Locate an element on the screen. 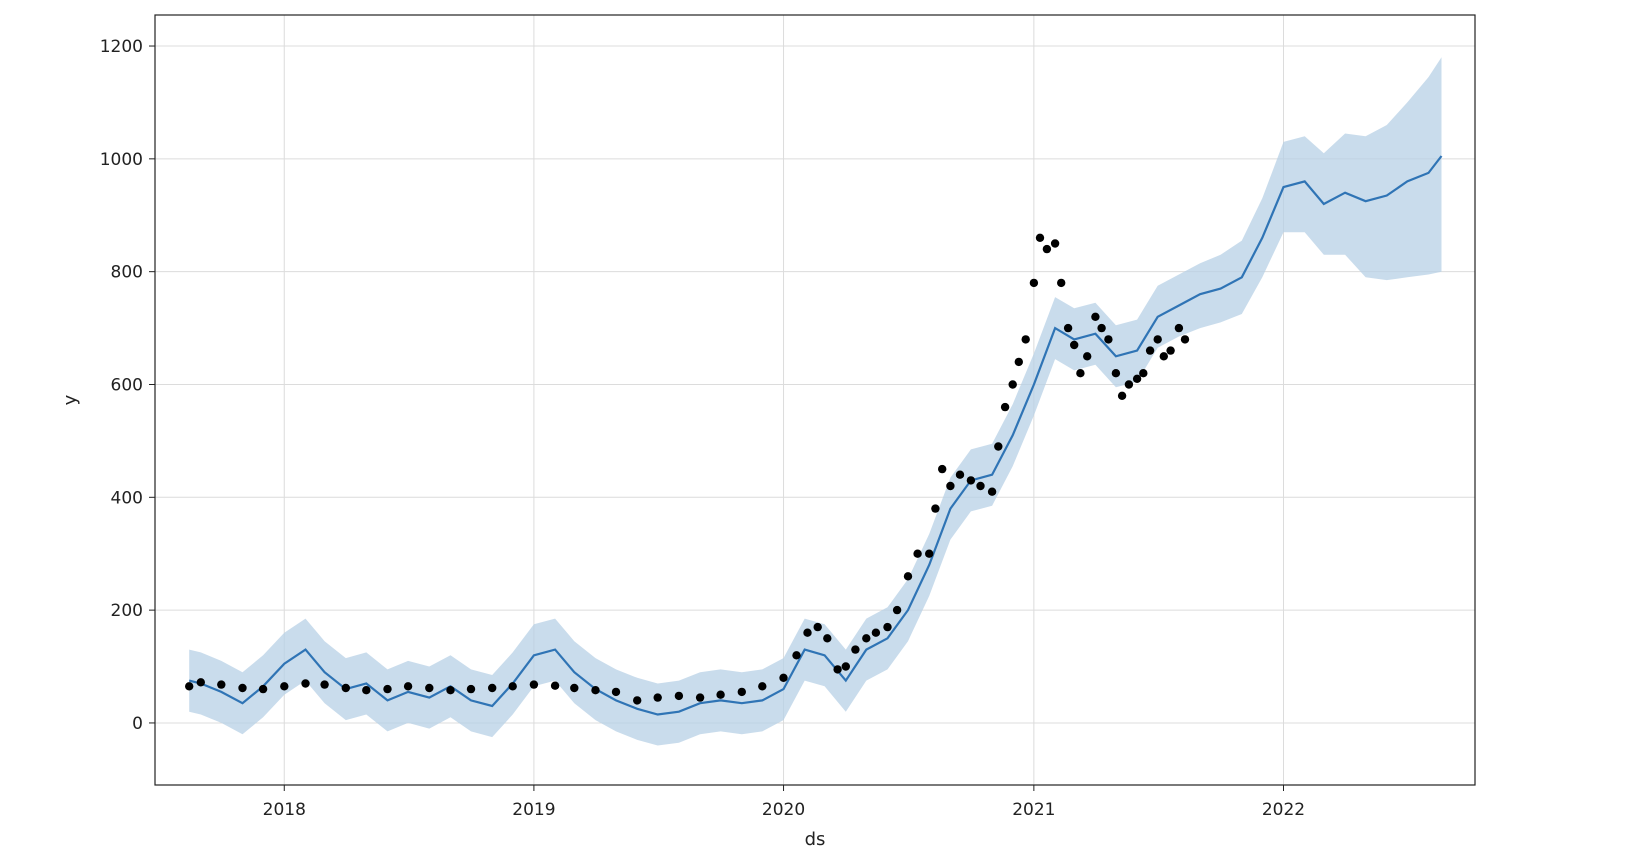 This screenshot has height=862, width=1632. x-tick-label: 2018 is located at coordinates (284, 810).